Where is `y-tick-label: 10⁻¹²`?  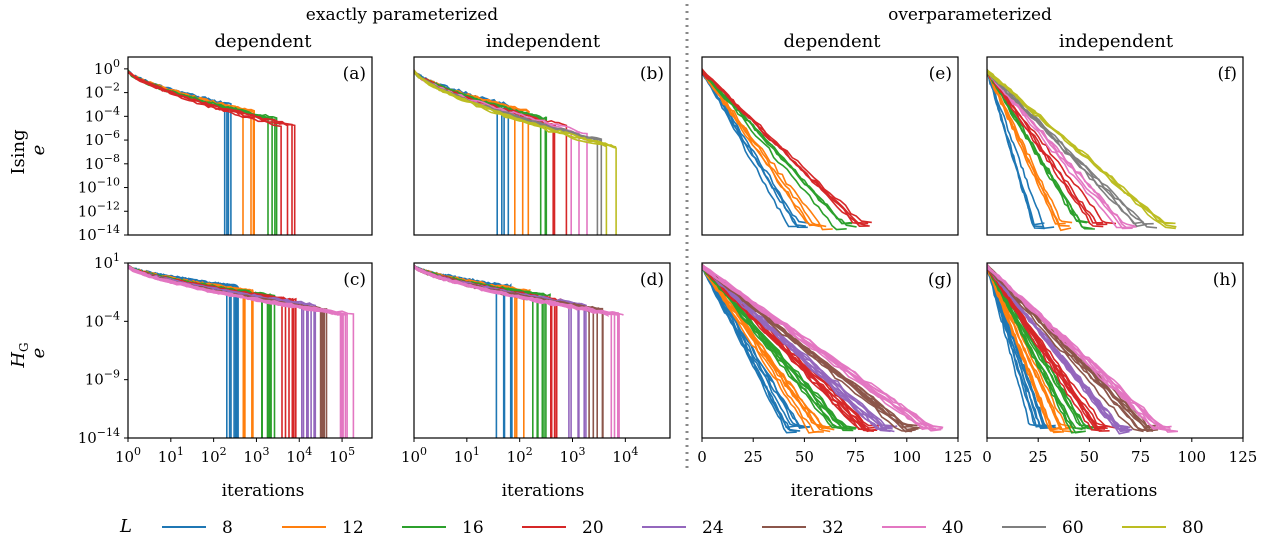
y-tick-label: 10⁻¹² is located at coordinates (99, 209).